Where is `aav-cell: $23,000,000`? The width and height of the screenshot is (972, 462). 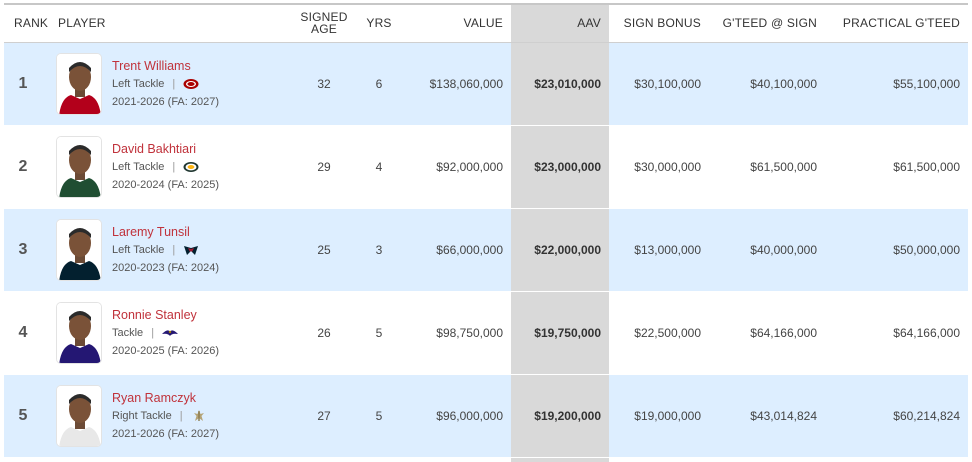 aav-cell: $23,000,000 is located at coordinates (560, 166).